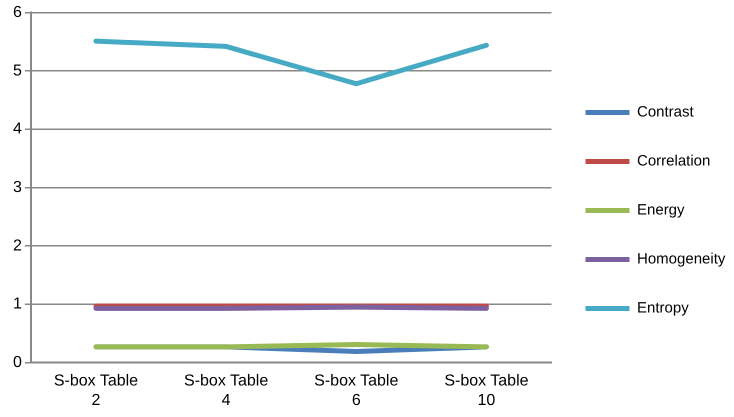  What do you see at coordinates (665, 210) in the screenshot?
I see `legend-label: Energy` at bounding box center [665, 210].